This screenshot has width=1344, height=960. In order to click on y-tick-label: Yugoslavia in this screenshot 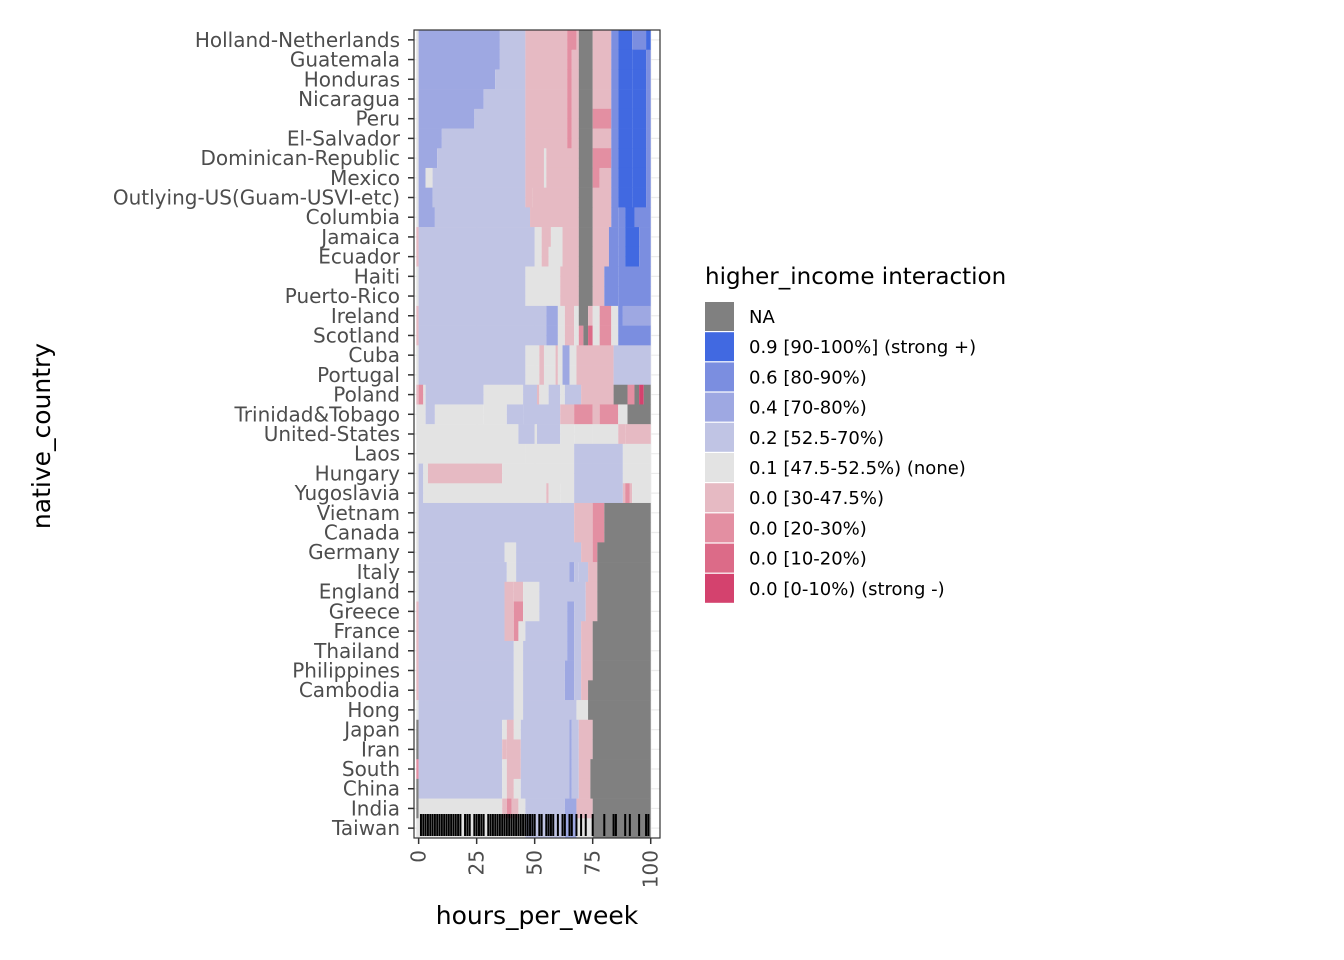, I will do `click(347, 493)`.